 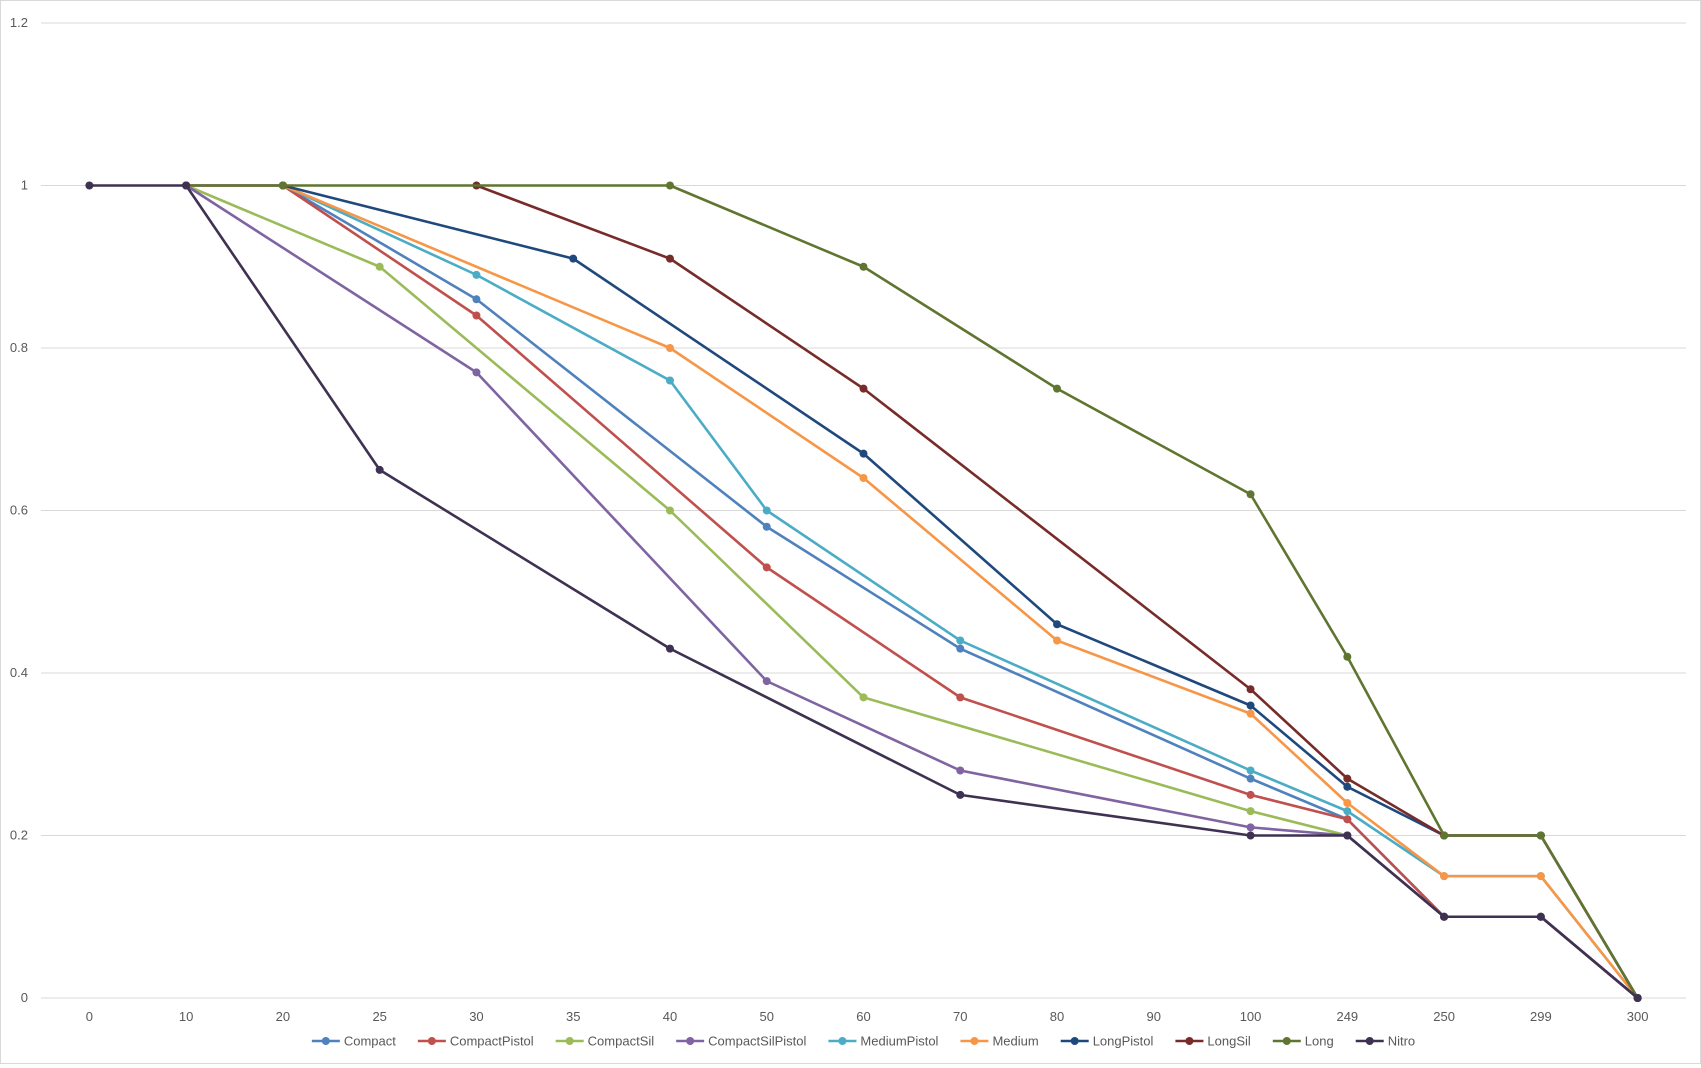 I want to click on legend-label: CompactPistol, so click(x=492, y=1041).